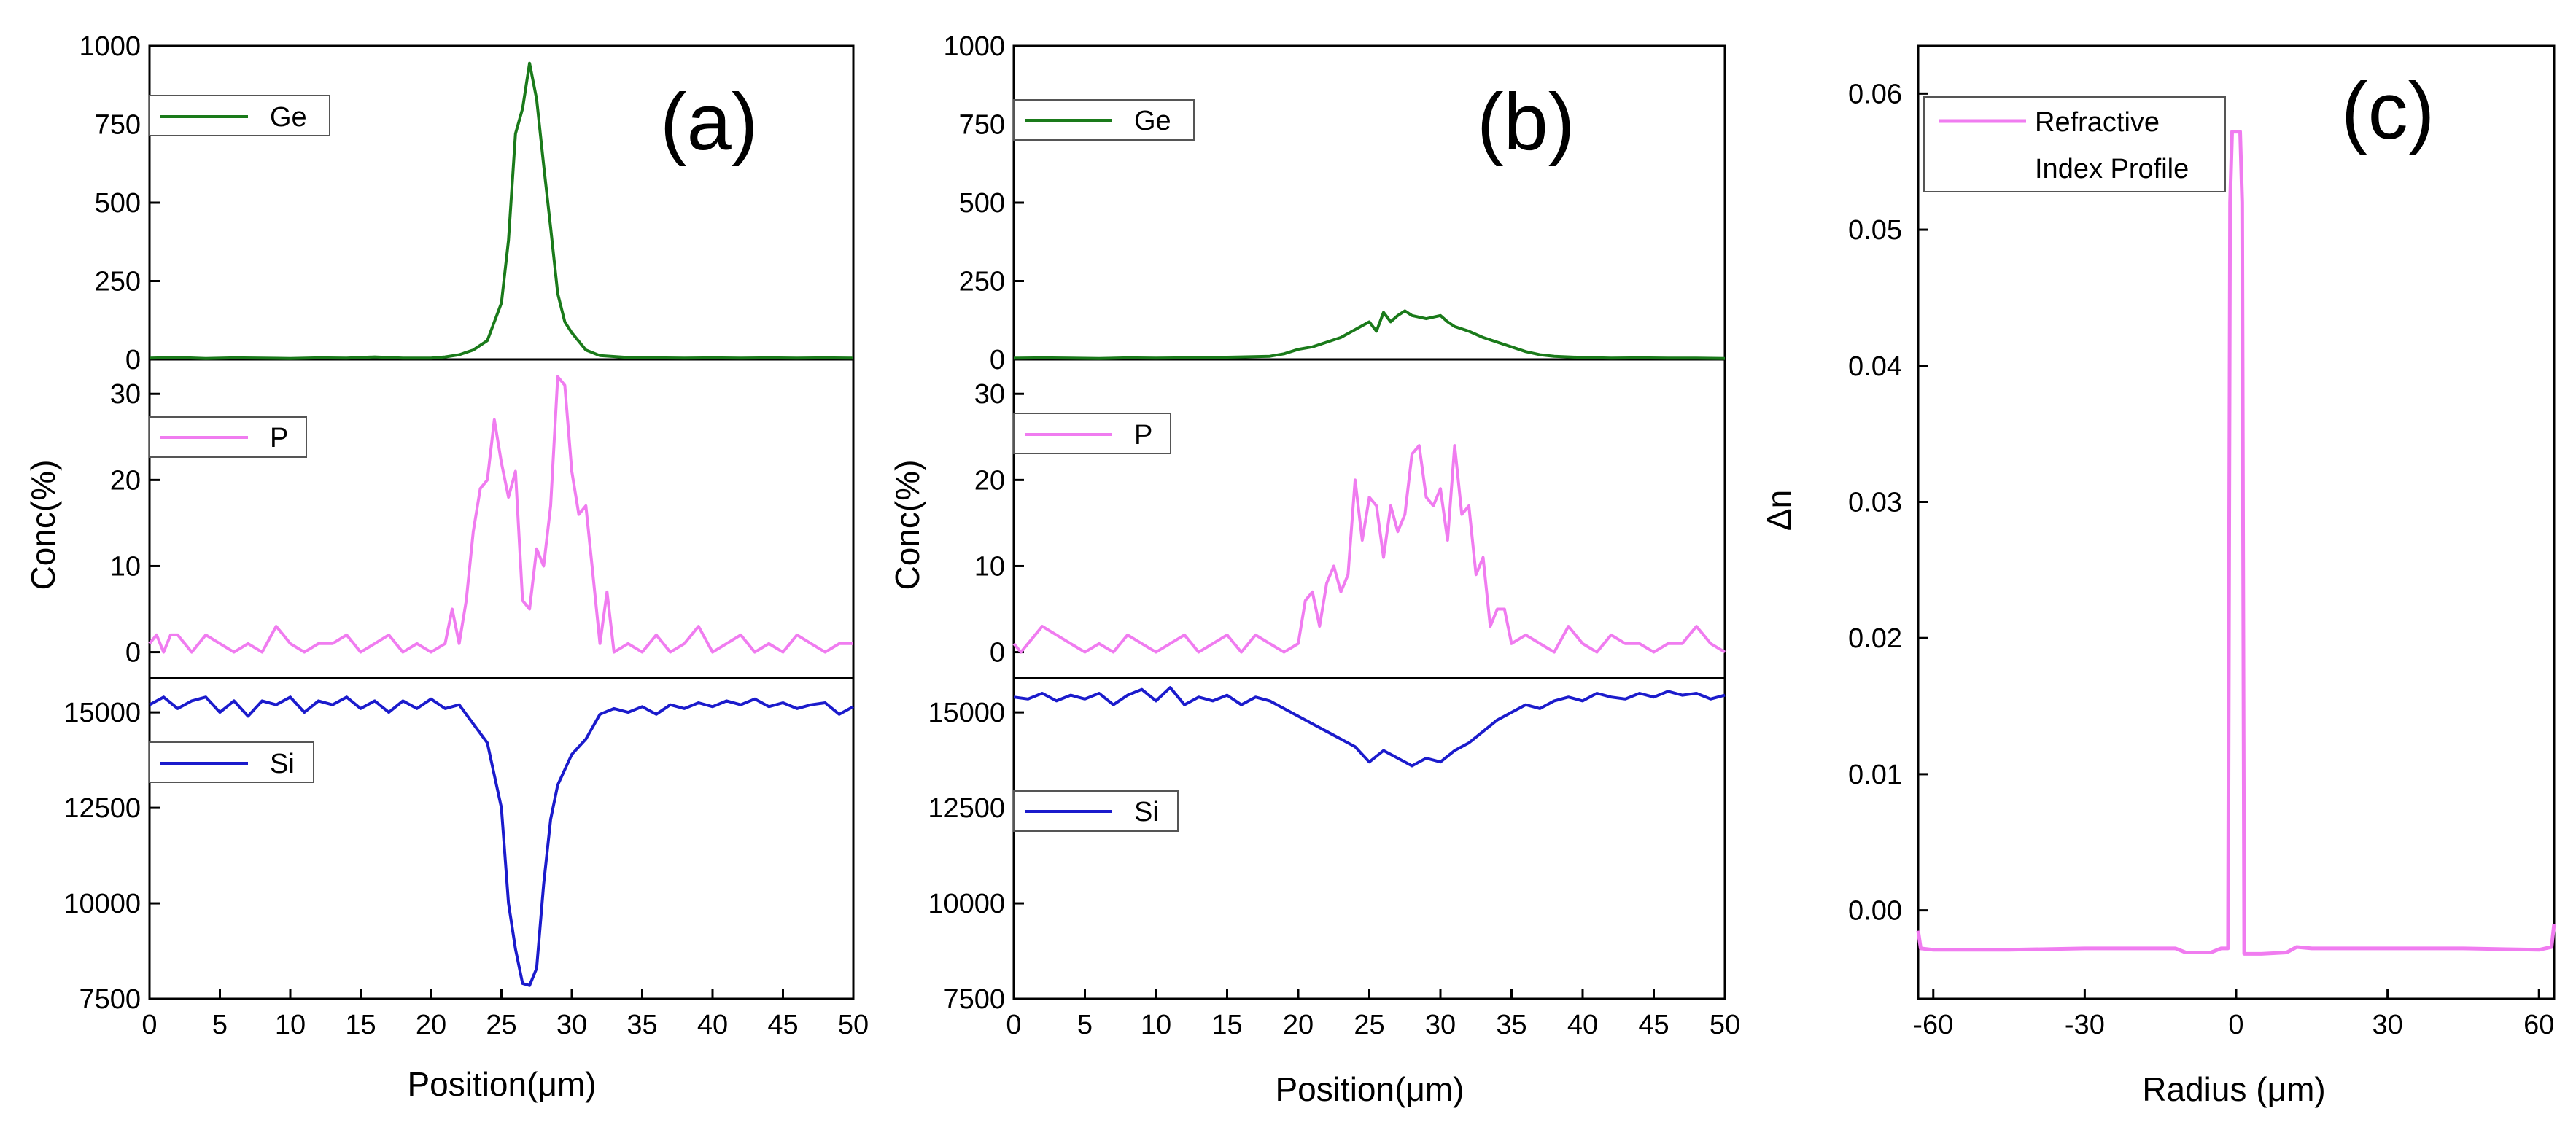 The image size is (2576, 1130). I want to click on y-tick-label-a-ge-0: 0, so click(133, 360).